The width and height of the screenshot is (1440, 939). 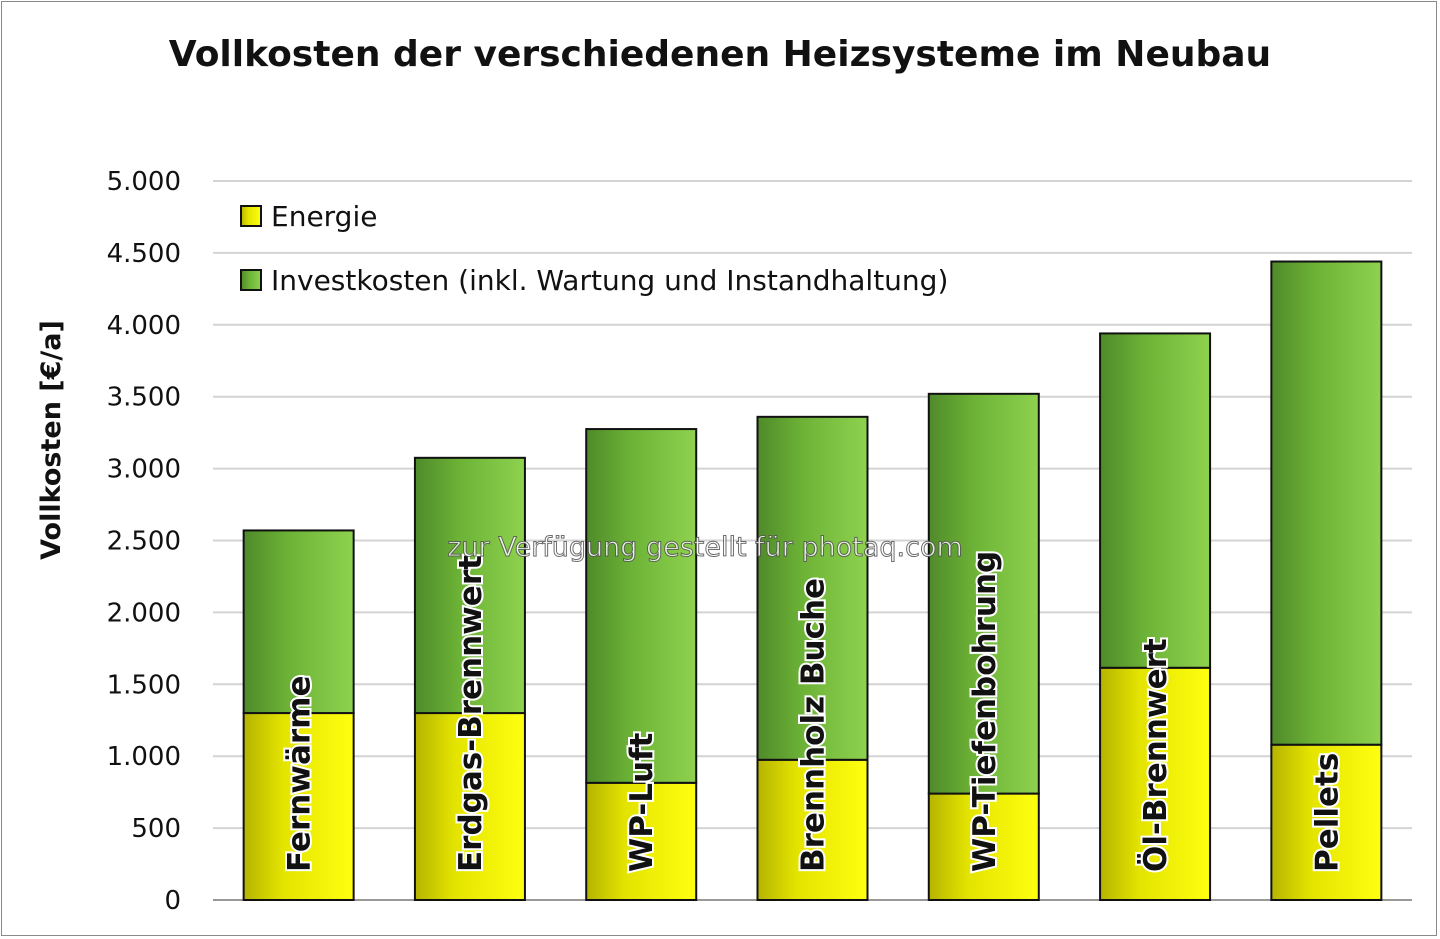 I want to click on y-tick-label: 0, so click(x=172, y=901).